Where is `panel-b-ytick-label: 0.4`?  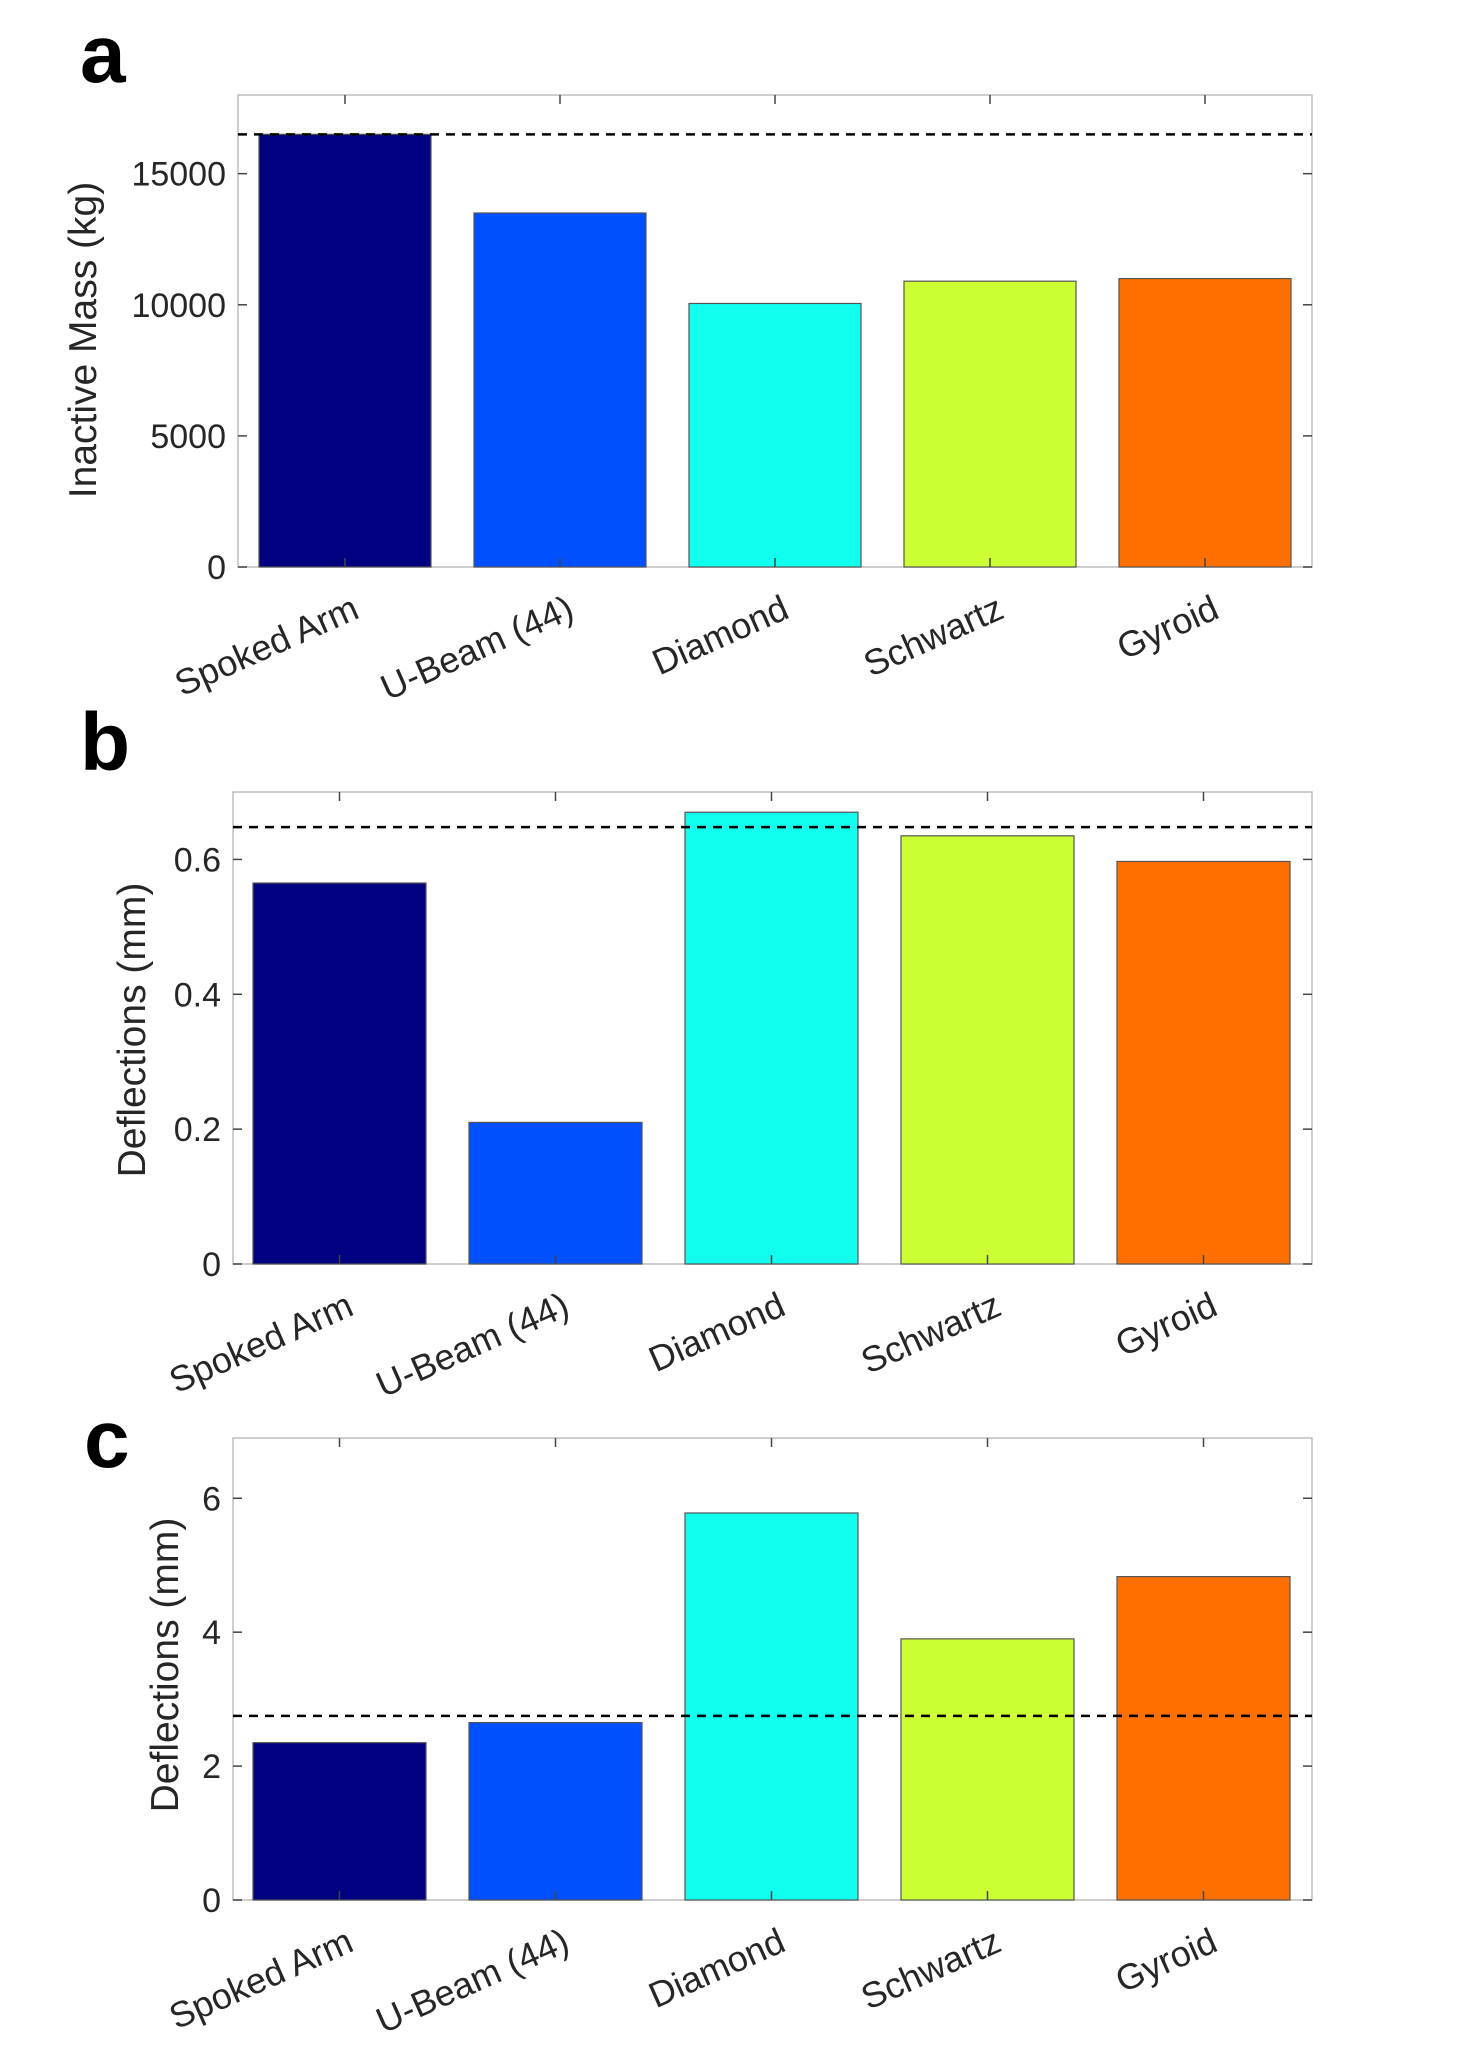
panel-b-ytick-label: 0.4 is located at coordinates (197, 995).